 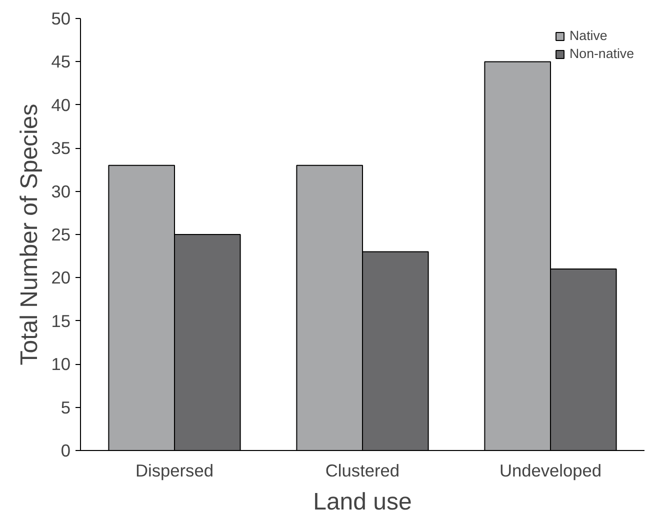 I want to click on legend-label: Native, so click(x=589, y=35).